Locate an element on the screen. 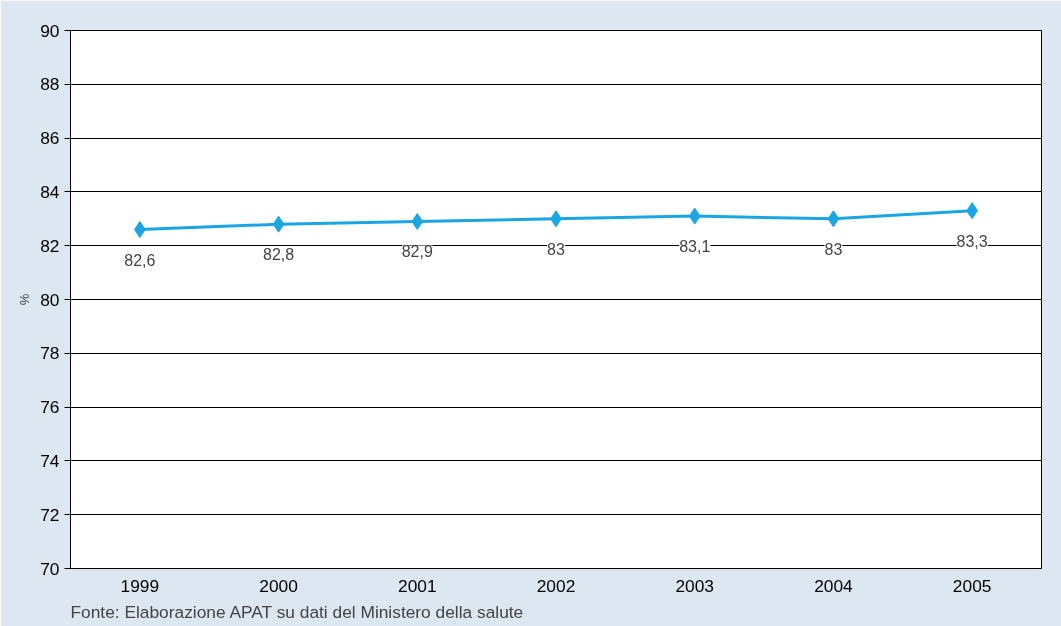 This screenshot has width=1061, height=626. data-label: 83,3 is located at coordinates (972, 241).